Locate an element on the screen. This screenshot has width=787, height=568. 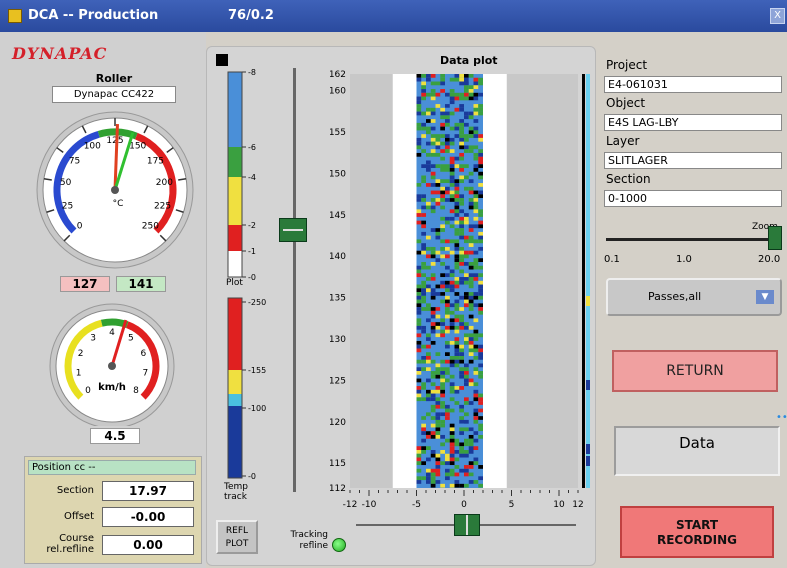
refl-plot-button: REFL PLOT is located at coordinates (237, 537).